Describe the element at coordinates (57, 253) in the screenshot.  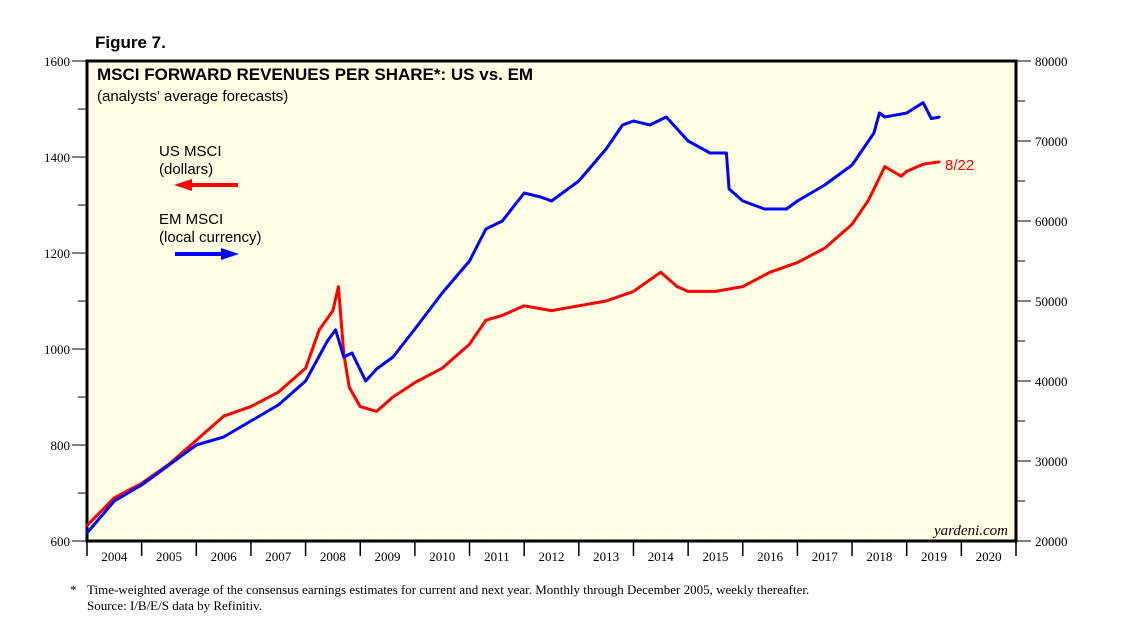
I see `left-tick-label: 1200` at that location.